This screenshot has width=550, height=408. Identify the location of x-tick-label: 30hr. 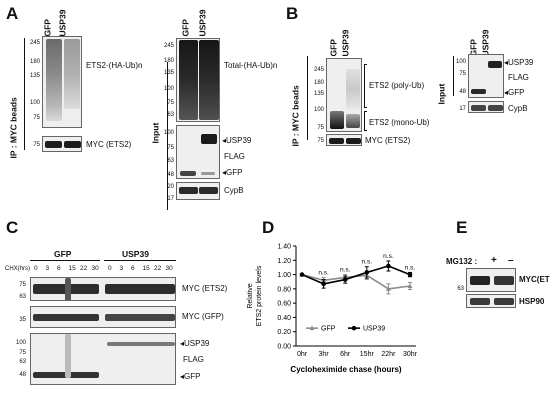
(410, 354).